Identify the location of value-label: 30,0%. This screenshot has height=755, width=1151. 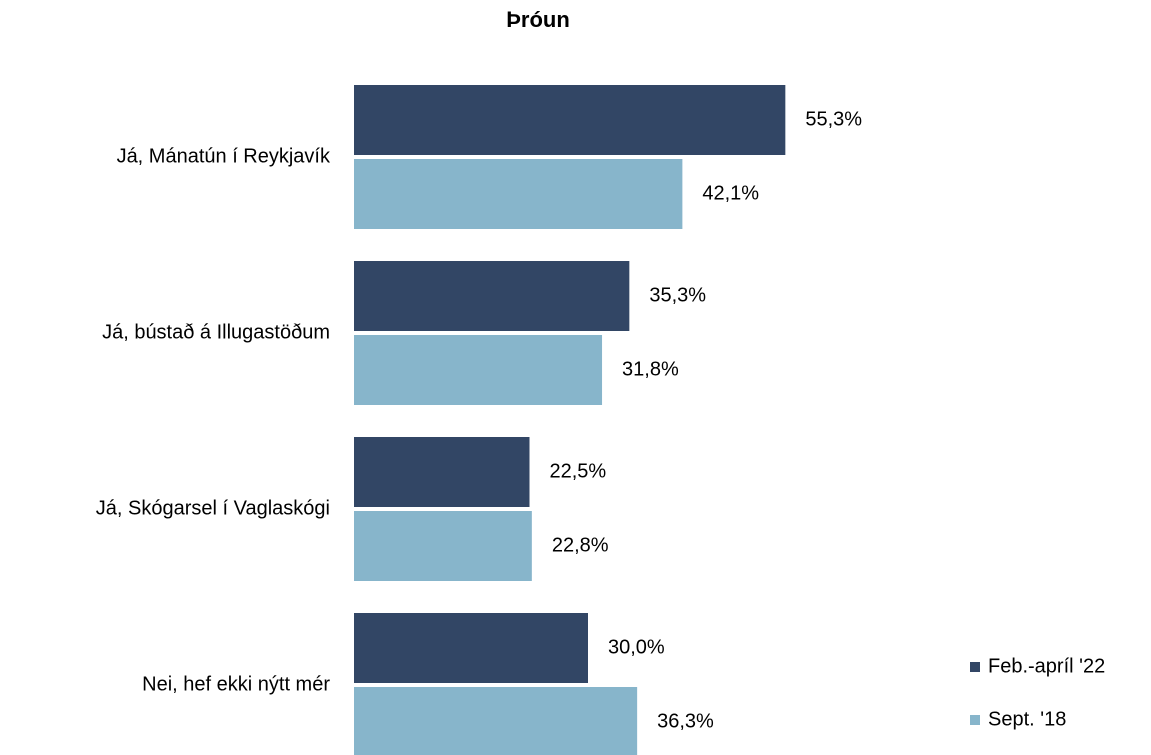
(636, 647).